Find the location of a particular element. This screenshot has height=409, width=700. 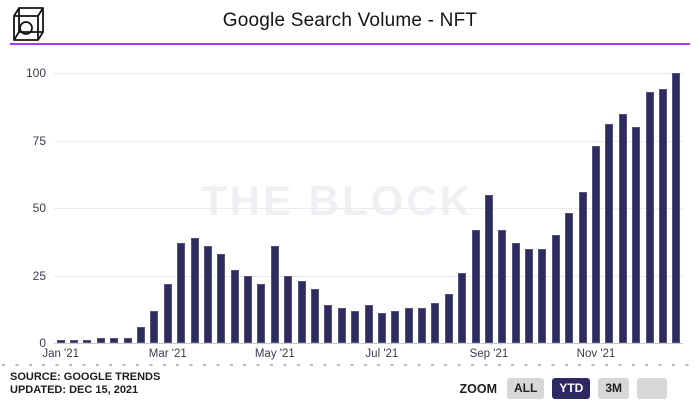

cube-front-face is located at coordinates (26, 28).